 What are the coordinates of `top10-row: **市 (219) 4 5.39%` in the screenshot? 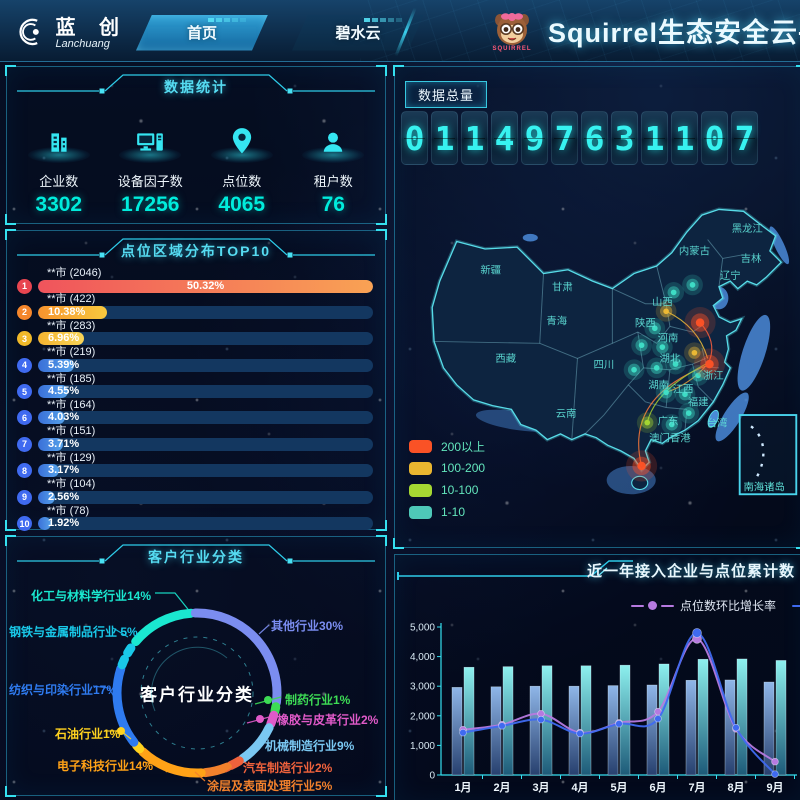 It's located at (195, 359).